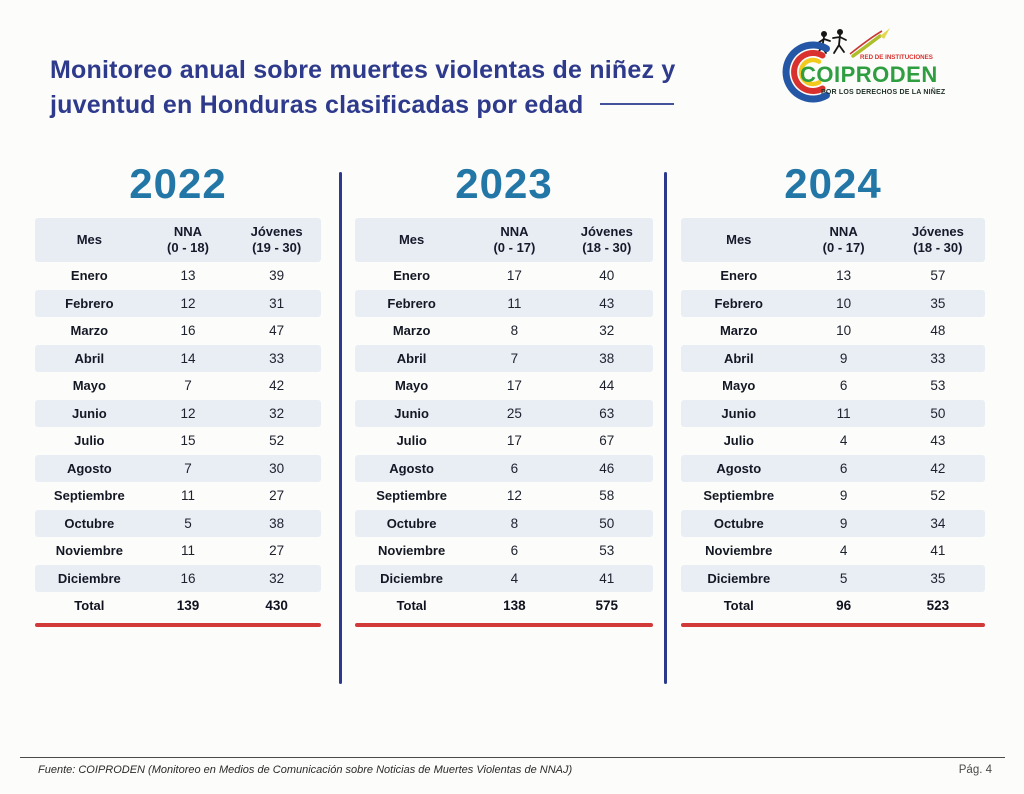 Image resolution: width=1024 pixels, height=794 pixels. I want to click on nna-cell: 17, so click(514, 276).